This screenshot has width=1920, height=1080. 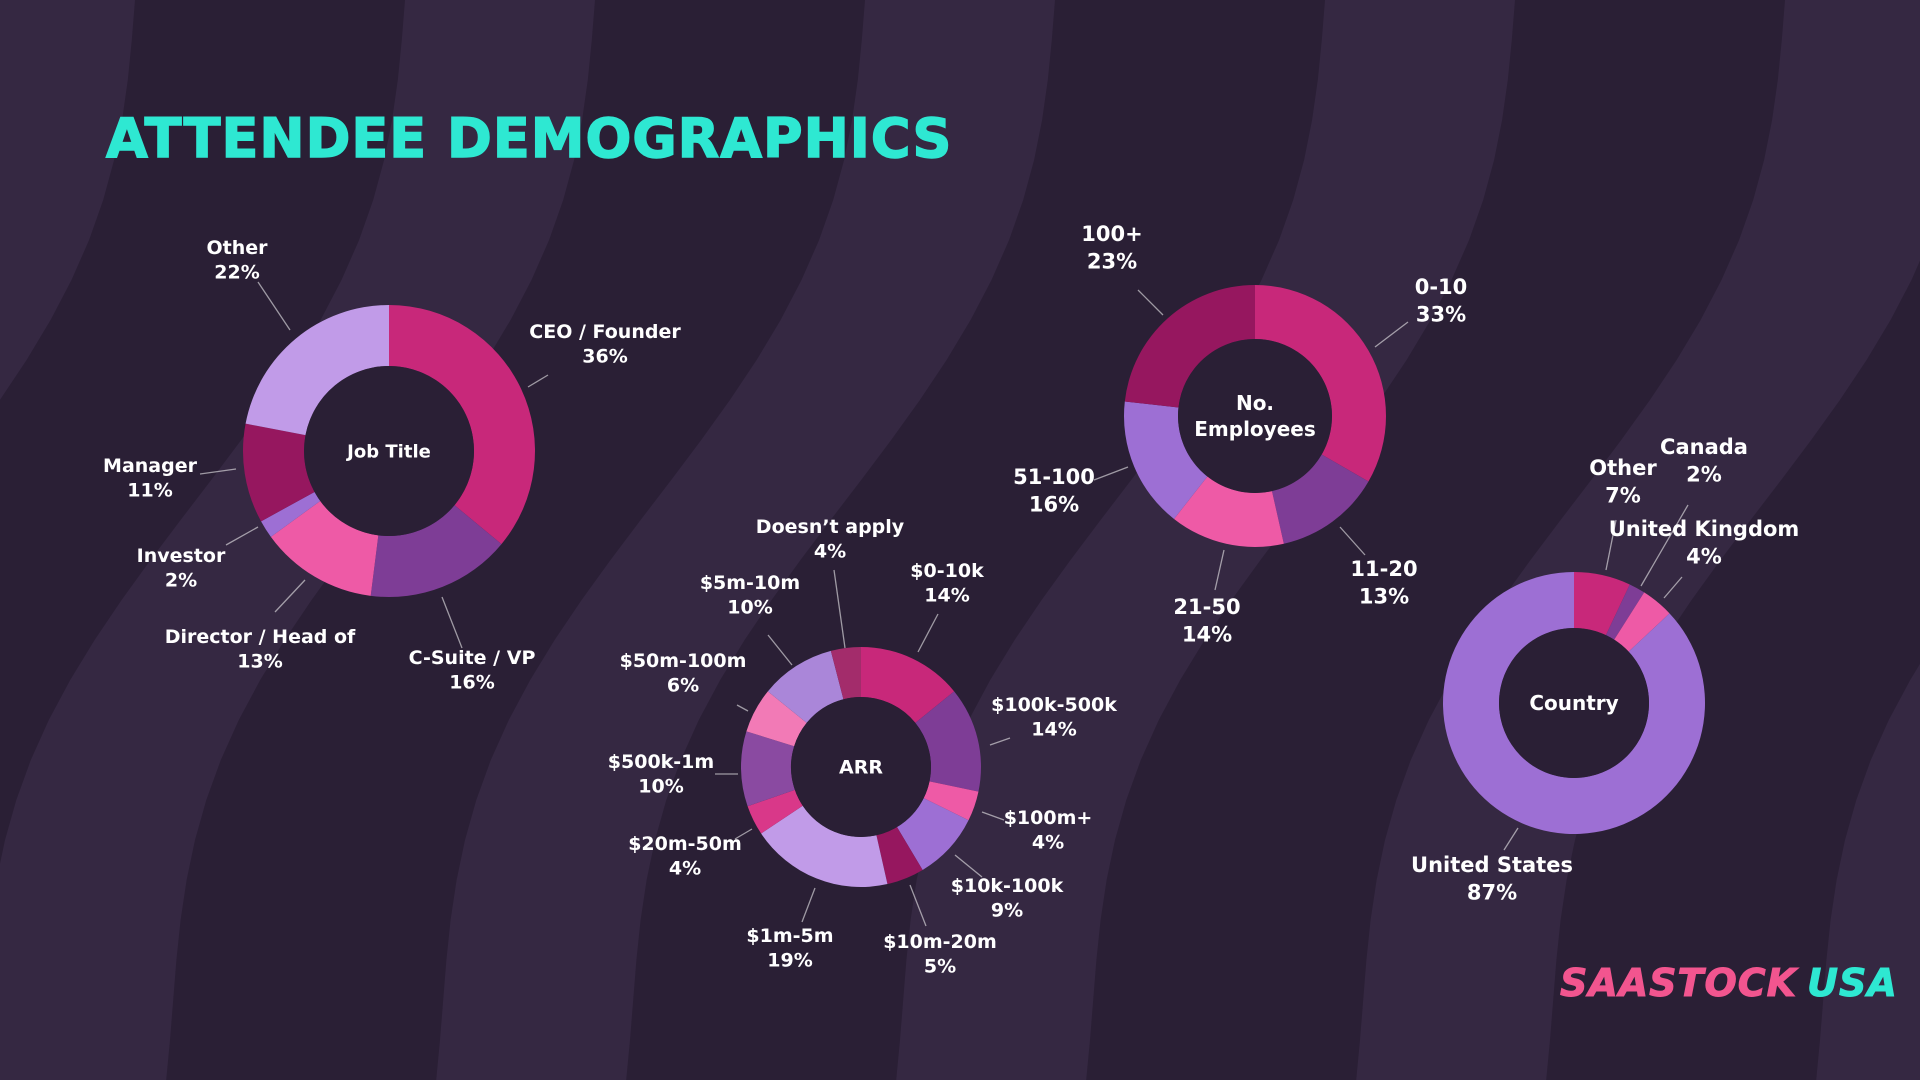 What do you see at coordinates (824, 846) in the screenshot?
I see `slice-1m-5m` at bounding box center [824, 846].